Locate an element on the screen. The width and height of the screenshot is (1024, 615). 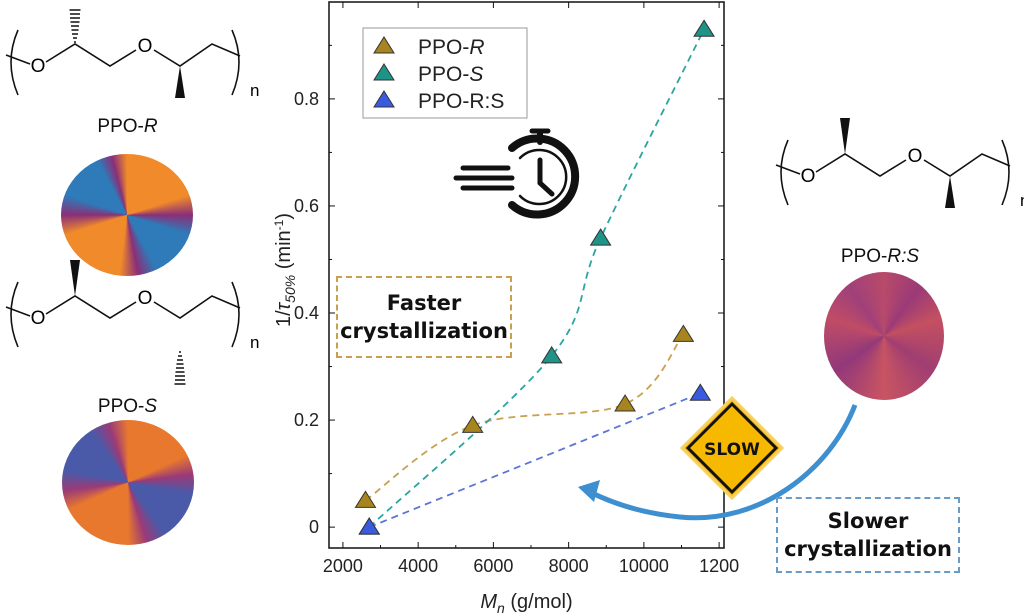
ppo-s-spherulite is located at coordinates (128, 482).